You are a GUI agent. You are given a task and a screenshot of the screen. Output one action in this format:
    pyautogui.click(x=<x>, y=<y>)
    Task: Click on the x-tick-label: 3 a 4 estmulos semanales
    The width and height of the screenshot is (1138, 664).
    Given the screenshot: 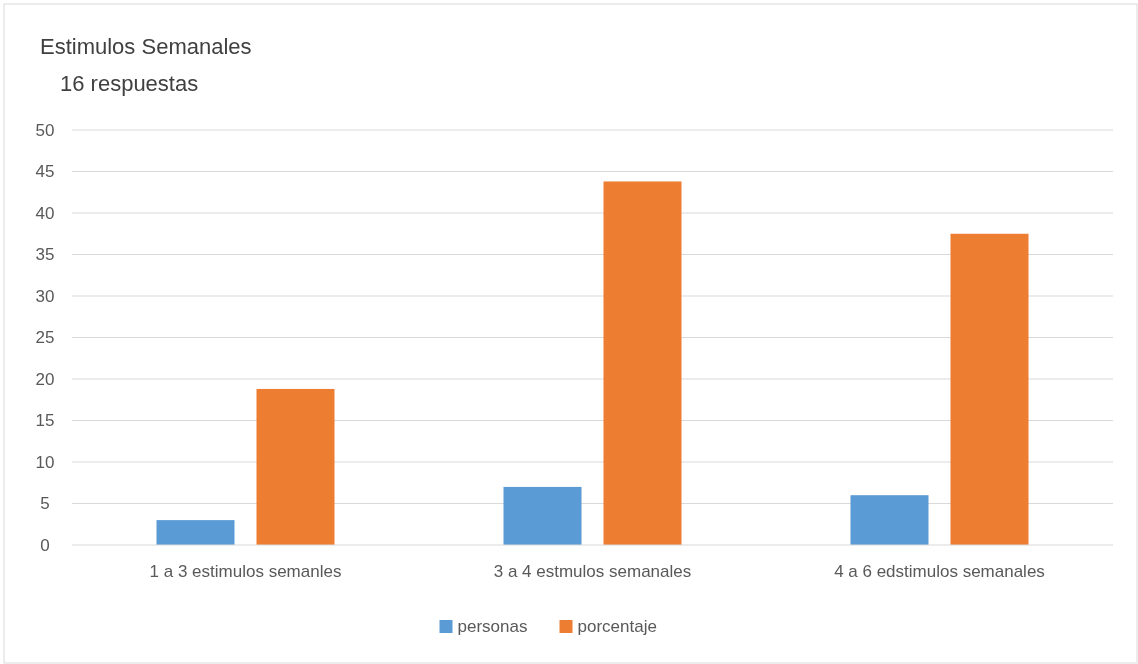 What is the action you would take?
    pyautogui.click(x=592, y=571)
    